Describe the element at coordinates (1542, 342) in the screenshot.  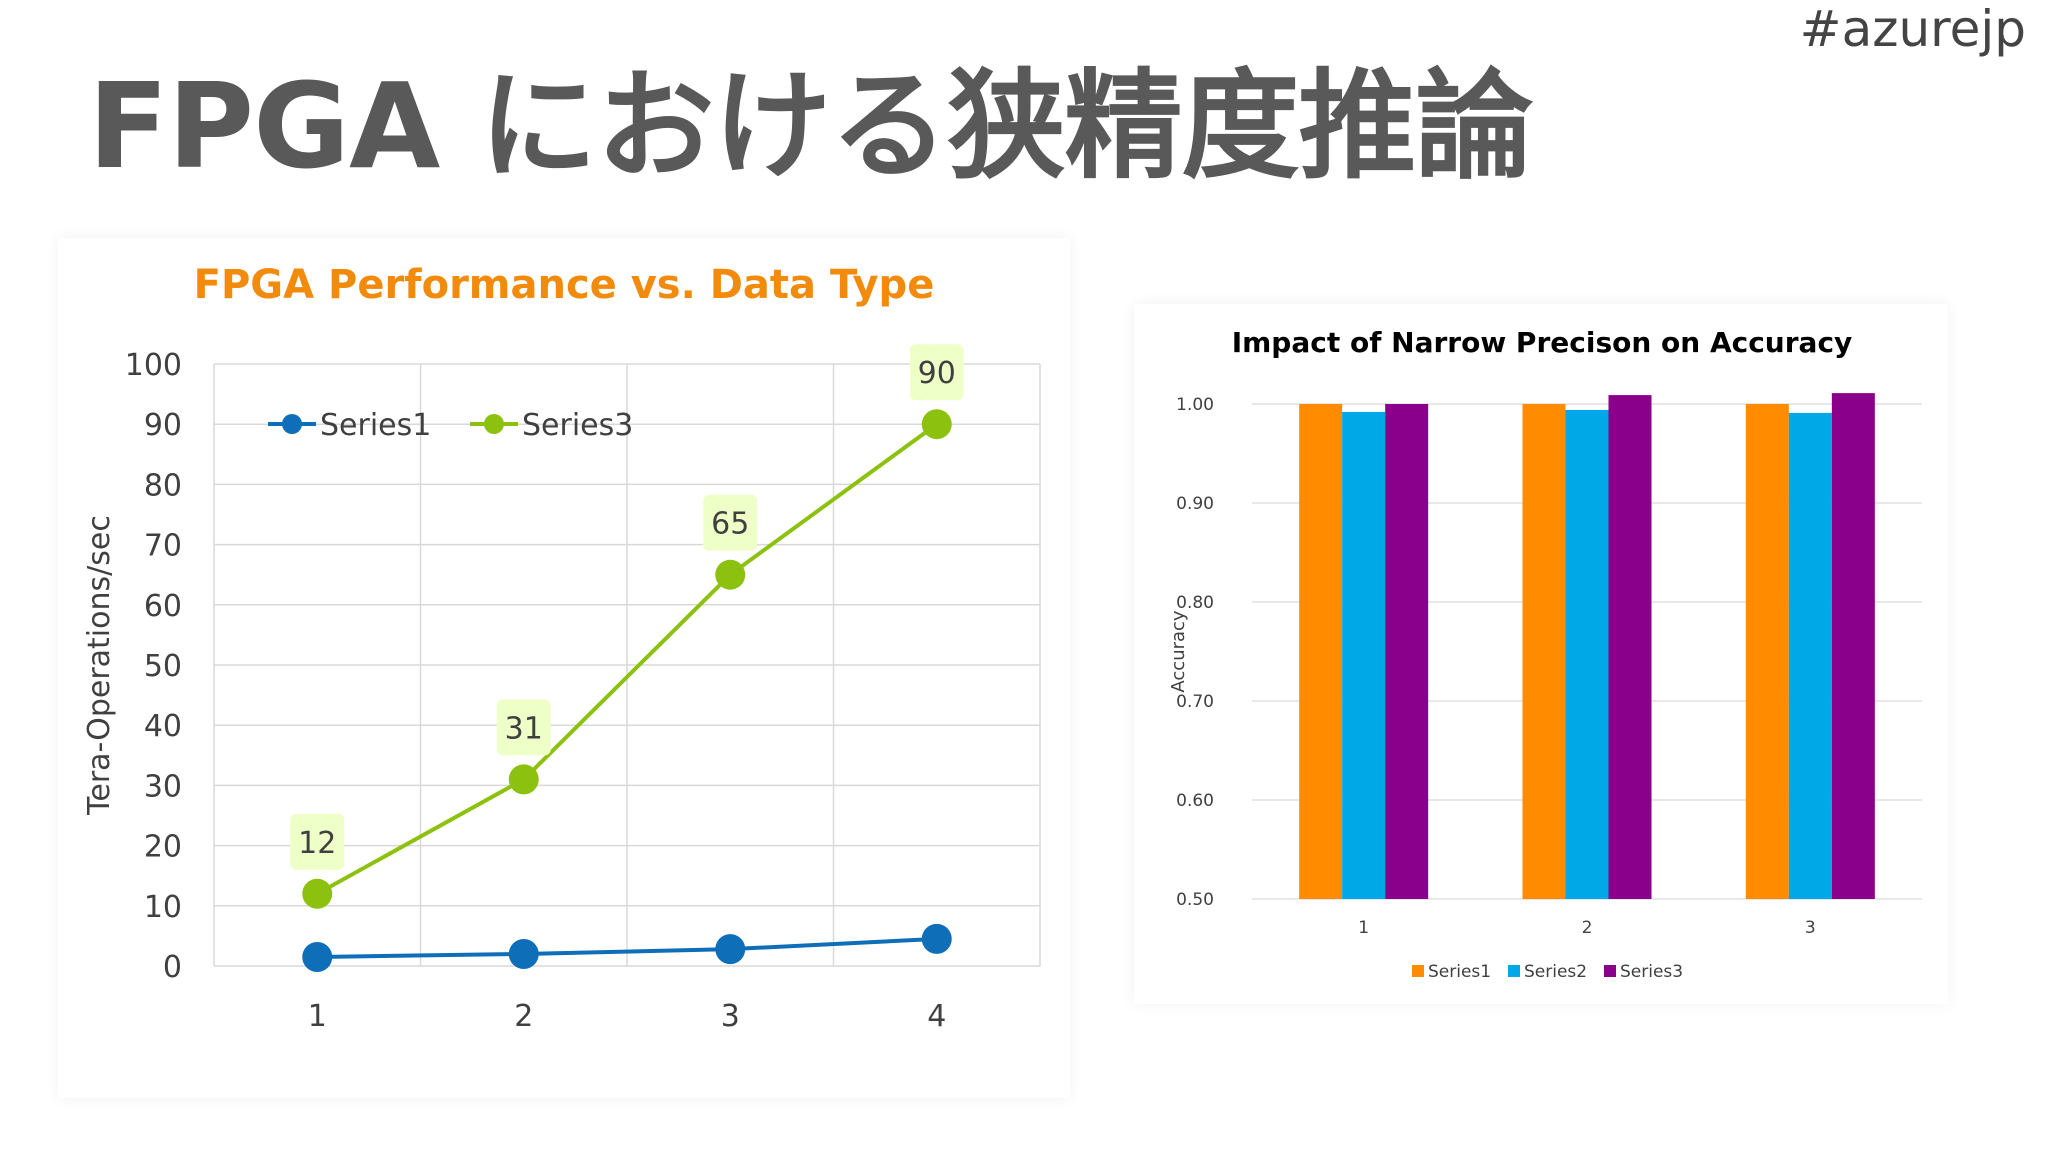
I see `chart-title: Impact of Narrow Precison on Accuracy` at that location.